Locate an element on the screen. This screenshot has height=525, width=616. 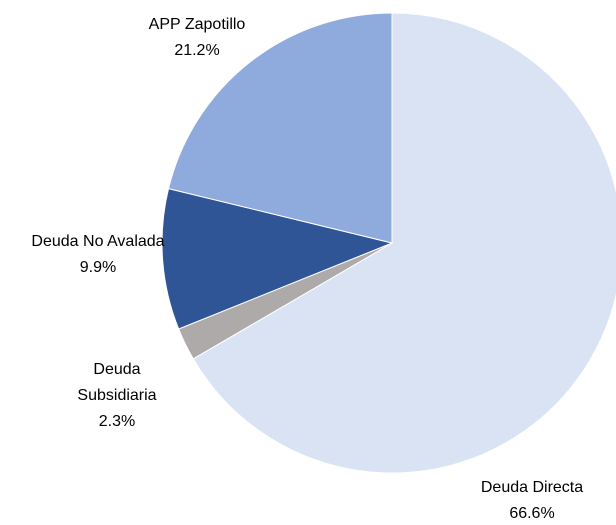
category-label: Deuda No Avalada is located at coordinates (98, 241).